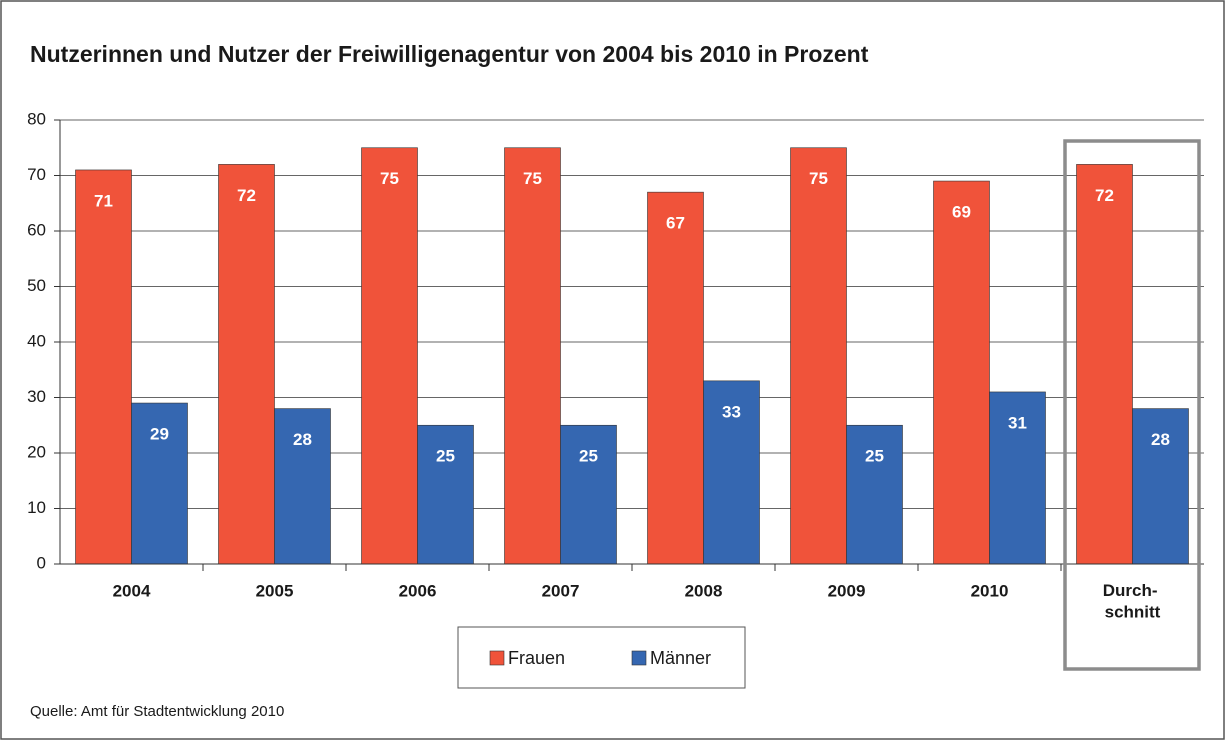  I want to click on y-tick-label: 80, so click(36, 118).